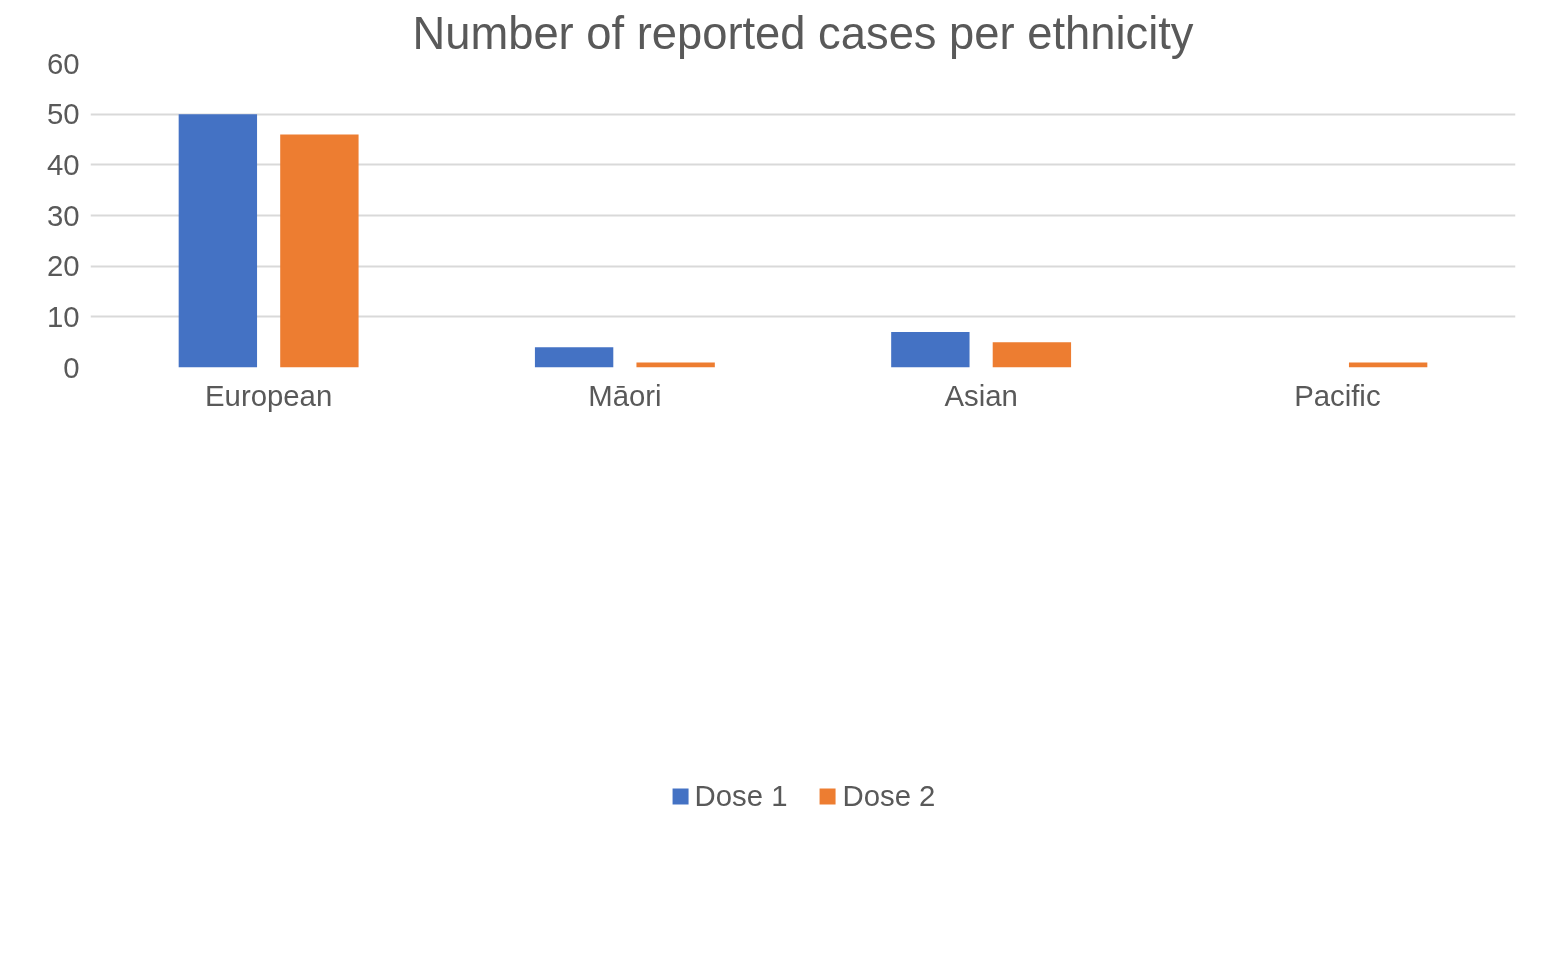  What do you see at coordinates (889, 795) in the screenshot?
I see `legend-label: Dose 2` at bounding box center [889, 795].